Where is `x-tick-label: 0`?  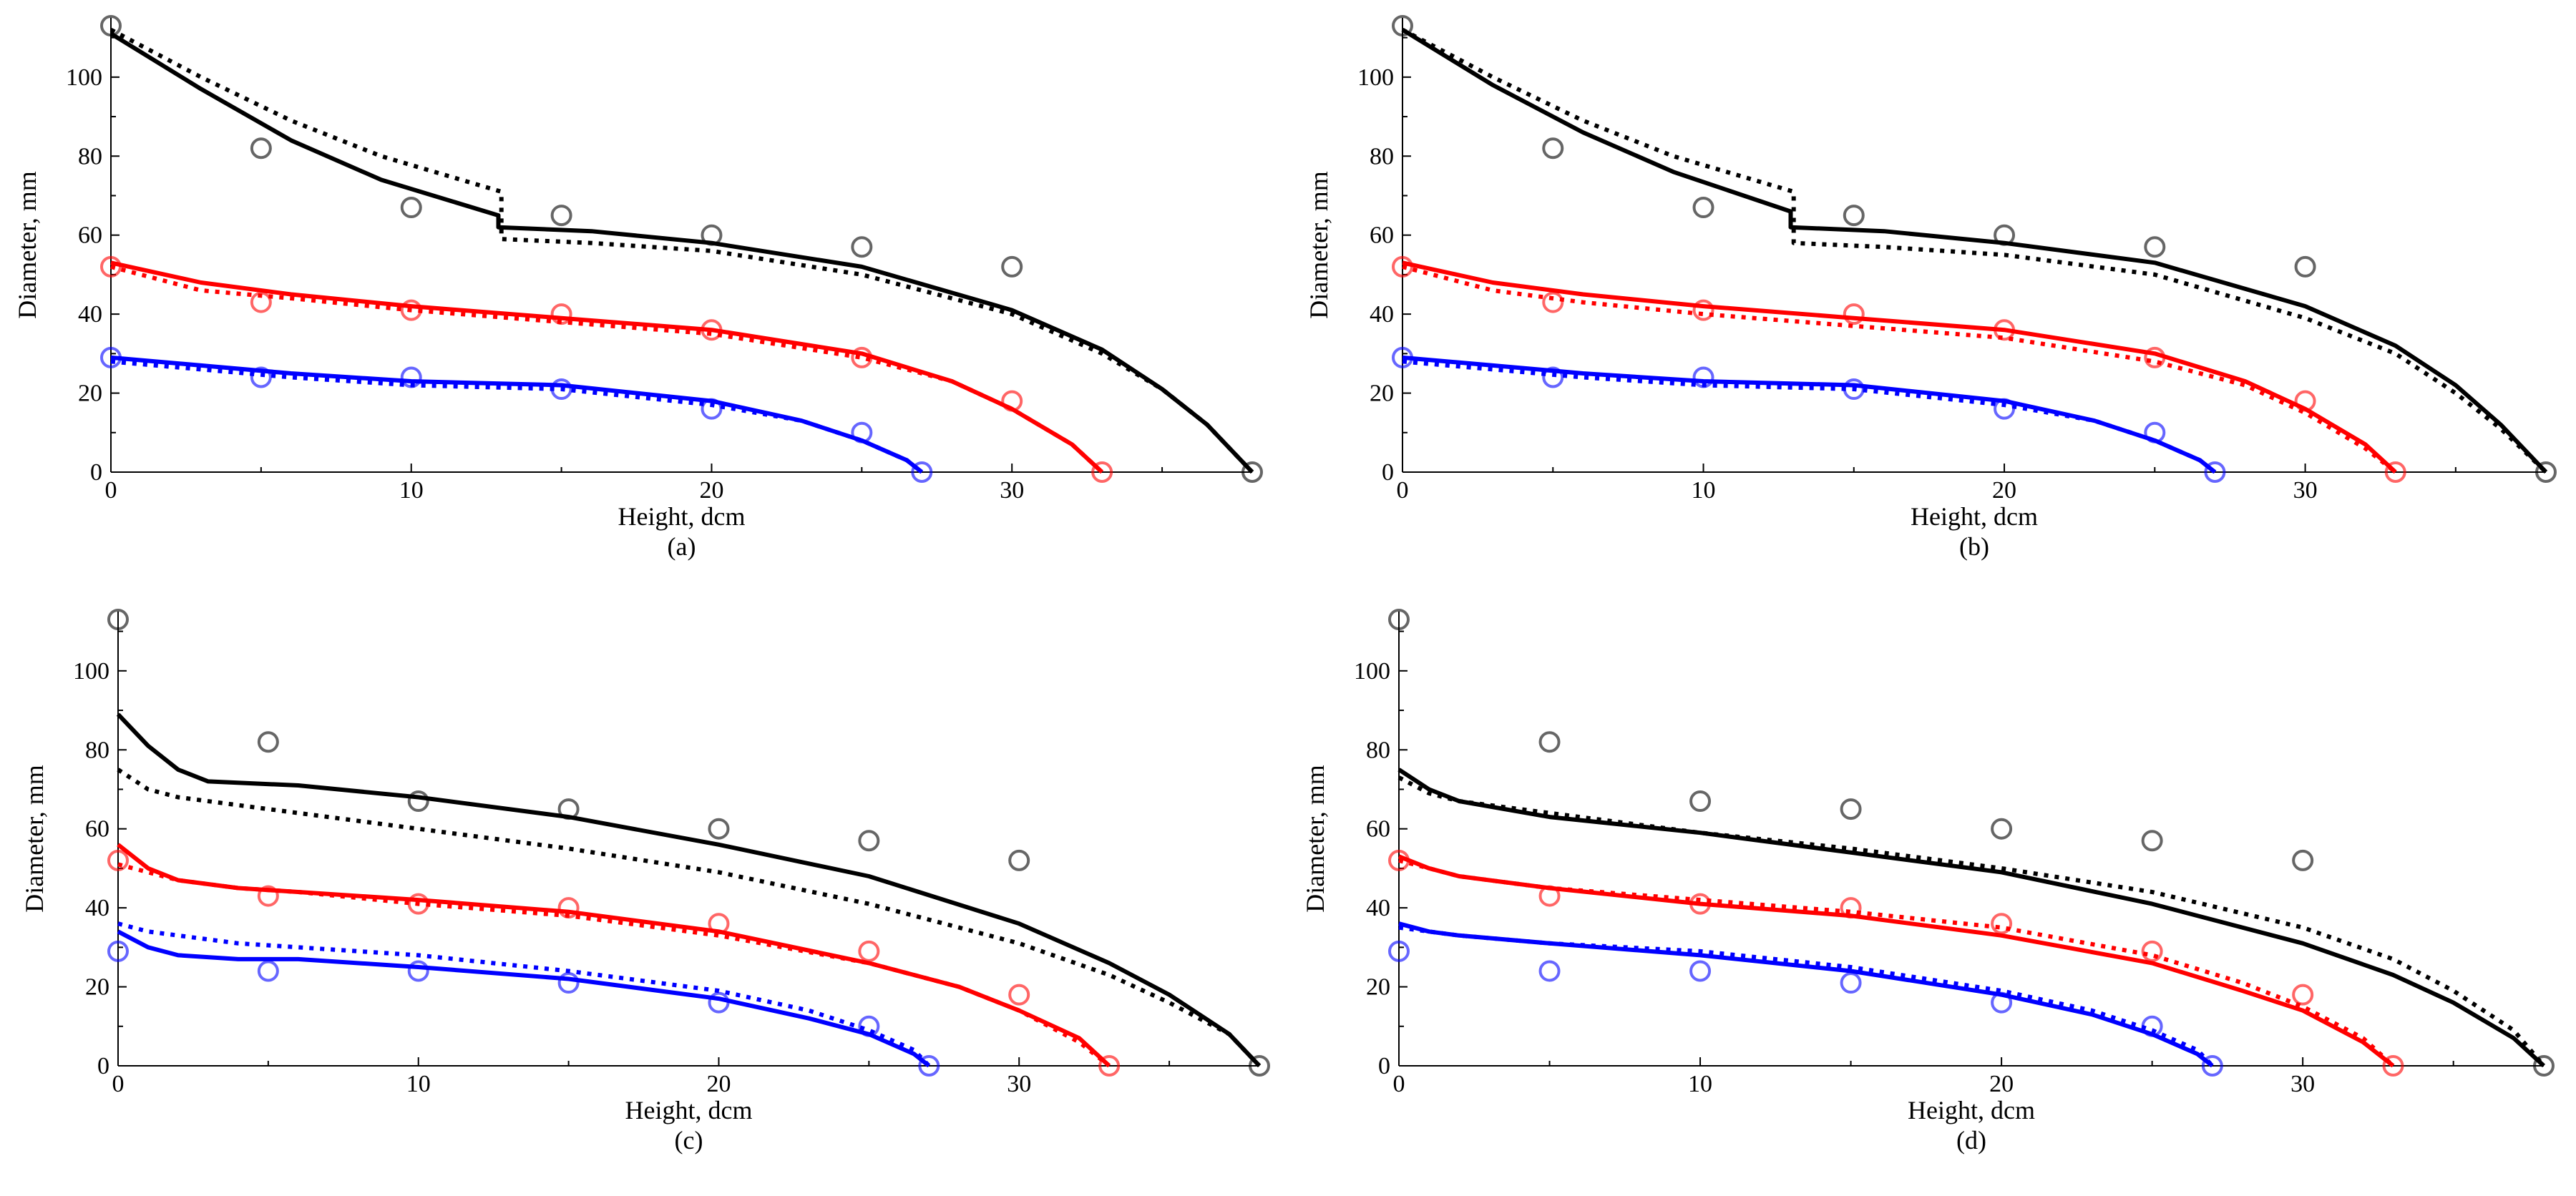
x-tick-label: 0 is located at coordinates (118, 1084).